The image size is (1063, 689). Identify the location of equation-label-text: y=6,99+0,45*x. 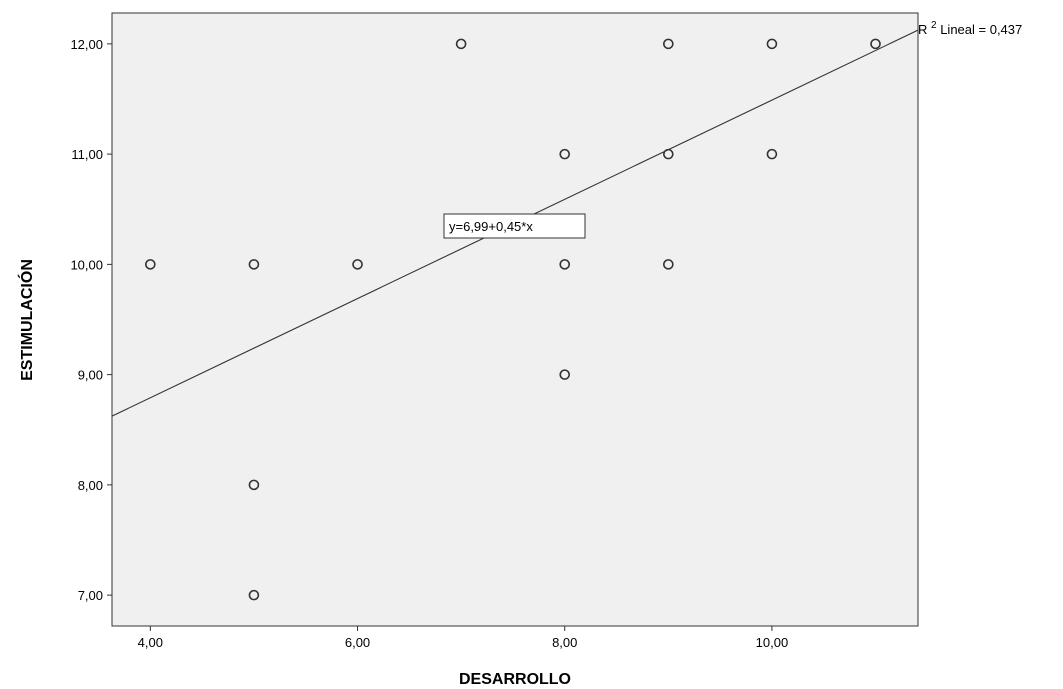
(491, 226).